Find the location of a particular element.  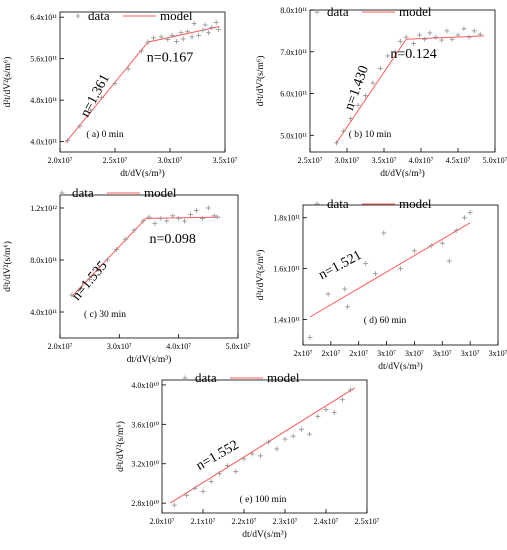

y-tick-label: 5.0x10¹¹ is located at coordinates (293, 135).